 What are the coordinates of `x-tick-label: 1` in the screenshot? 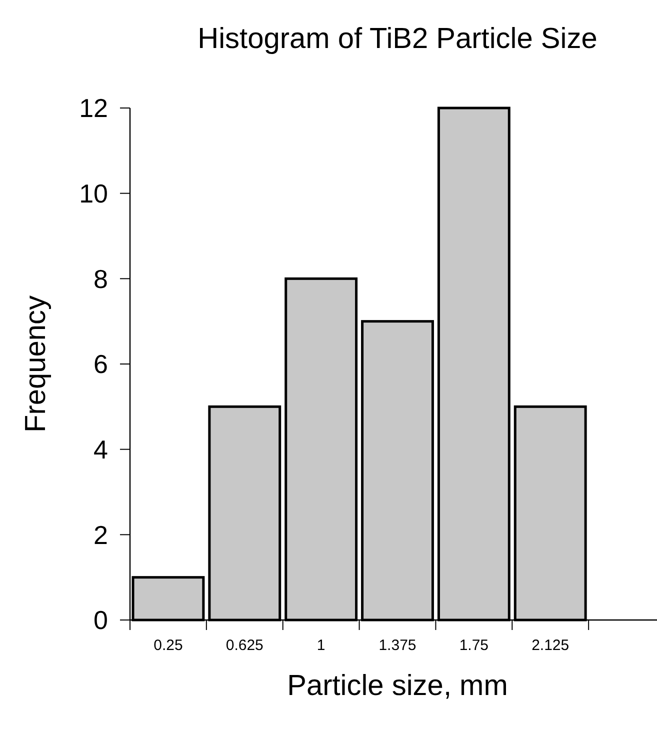 It's located at (321, 645).